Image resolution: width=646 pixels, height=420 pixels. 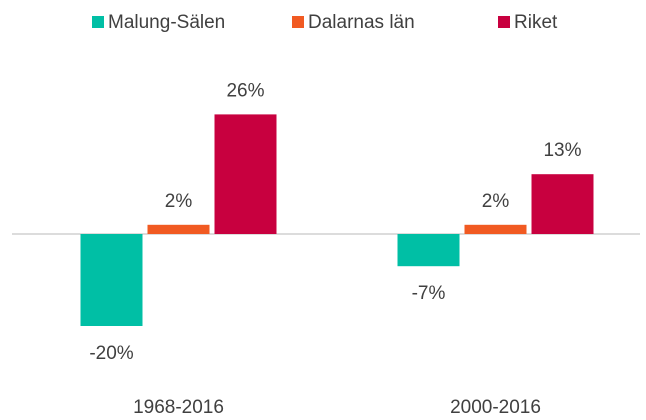 I want to click on legend-label: Dalarnas län, so click(x=361, y=22).